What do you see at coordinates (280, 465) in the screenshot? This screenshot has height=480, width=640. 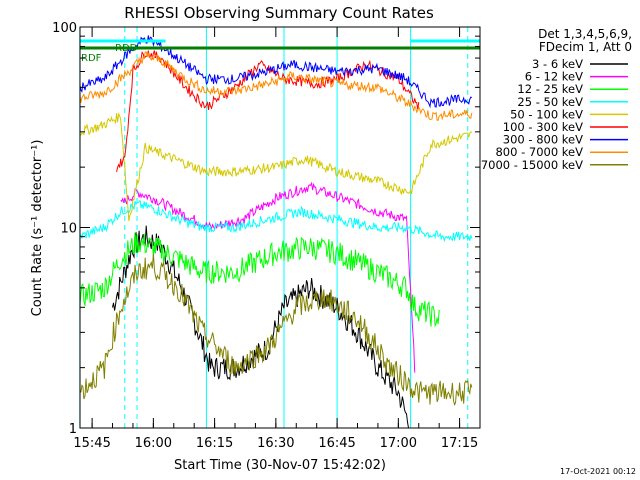 I see `x-axis-label: Start Time (30-Nov-07 15:42:02)` at bounding box center [280, 465].